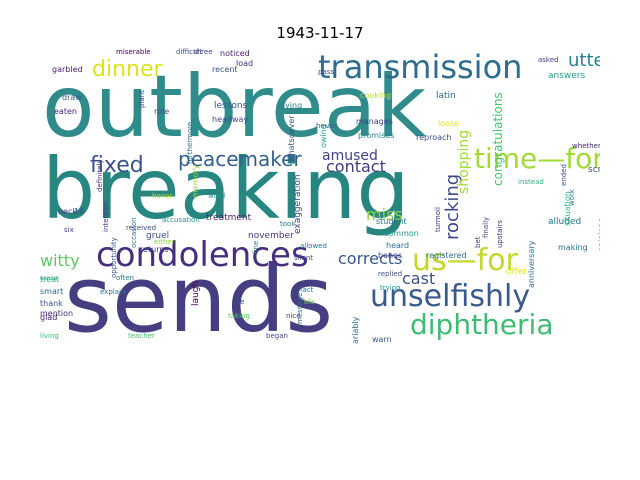  I want to click on cloud-word-load: load, so click(244, 63).